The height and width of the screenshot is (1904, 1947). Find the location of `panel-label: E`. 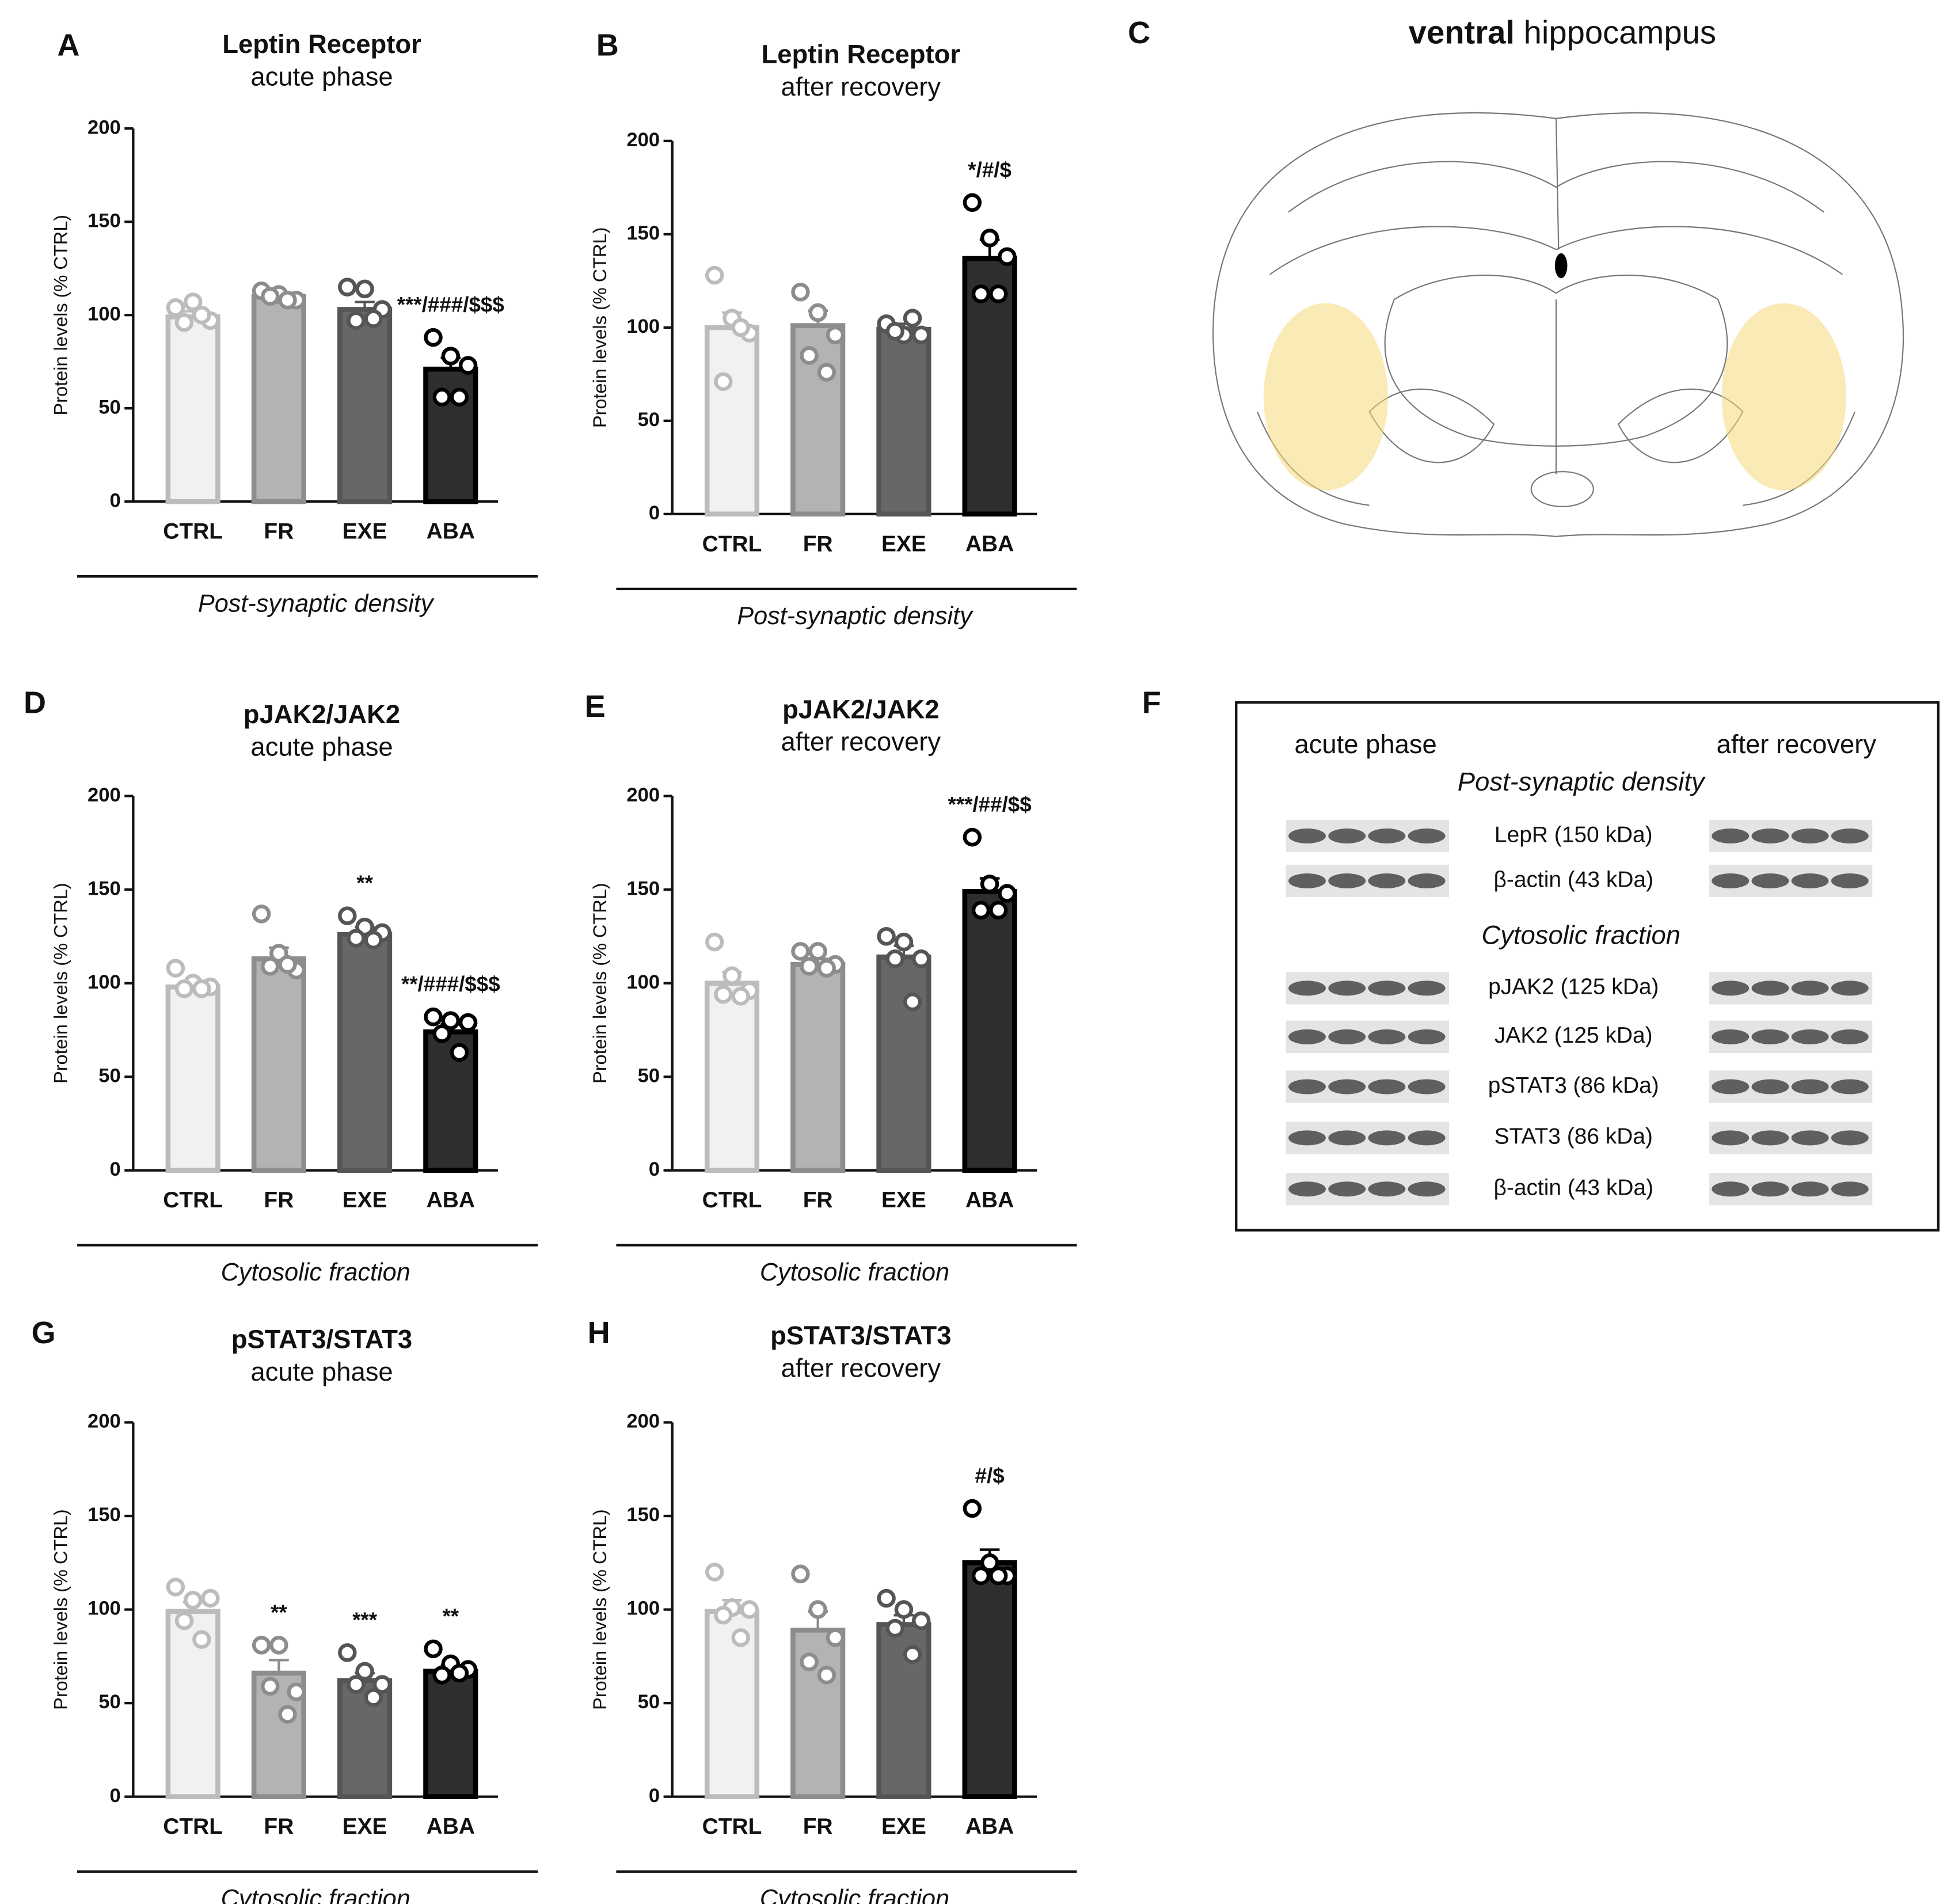

panel-label: E is located at coordinates (595, 706).